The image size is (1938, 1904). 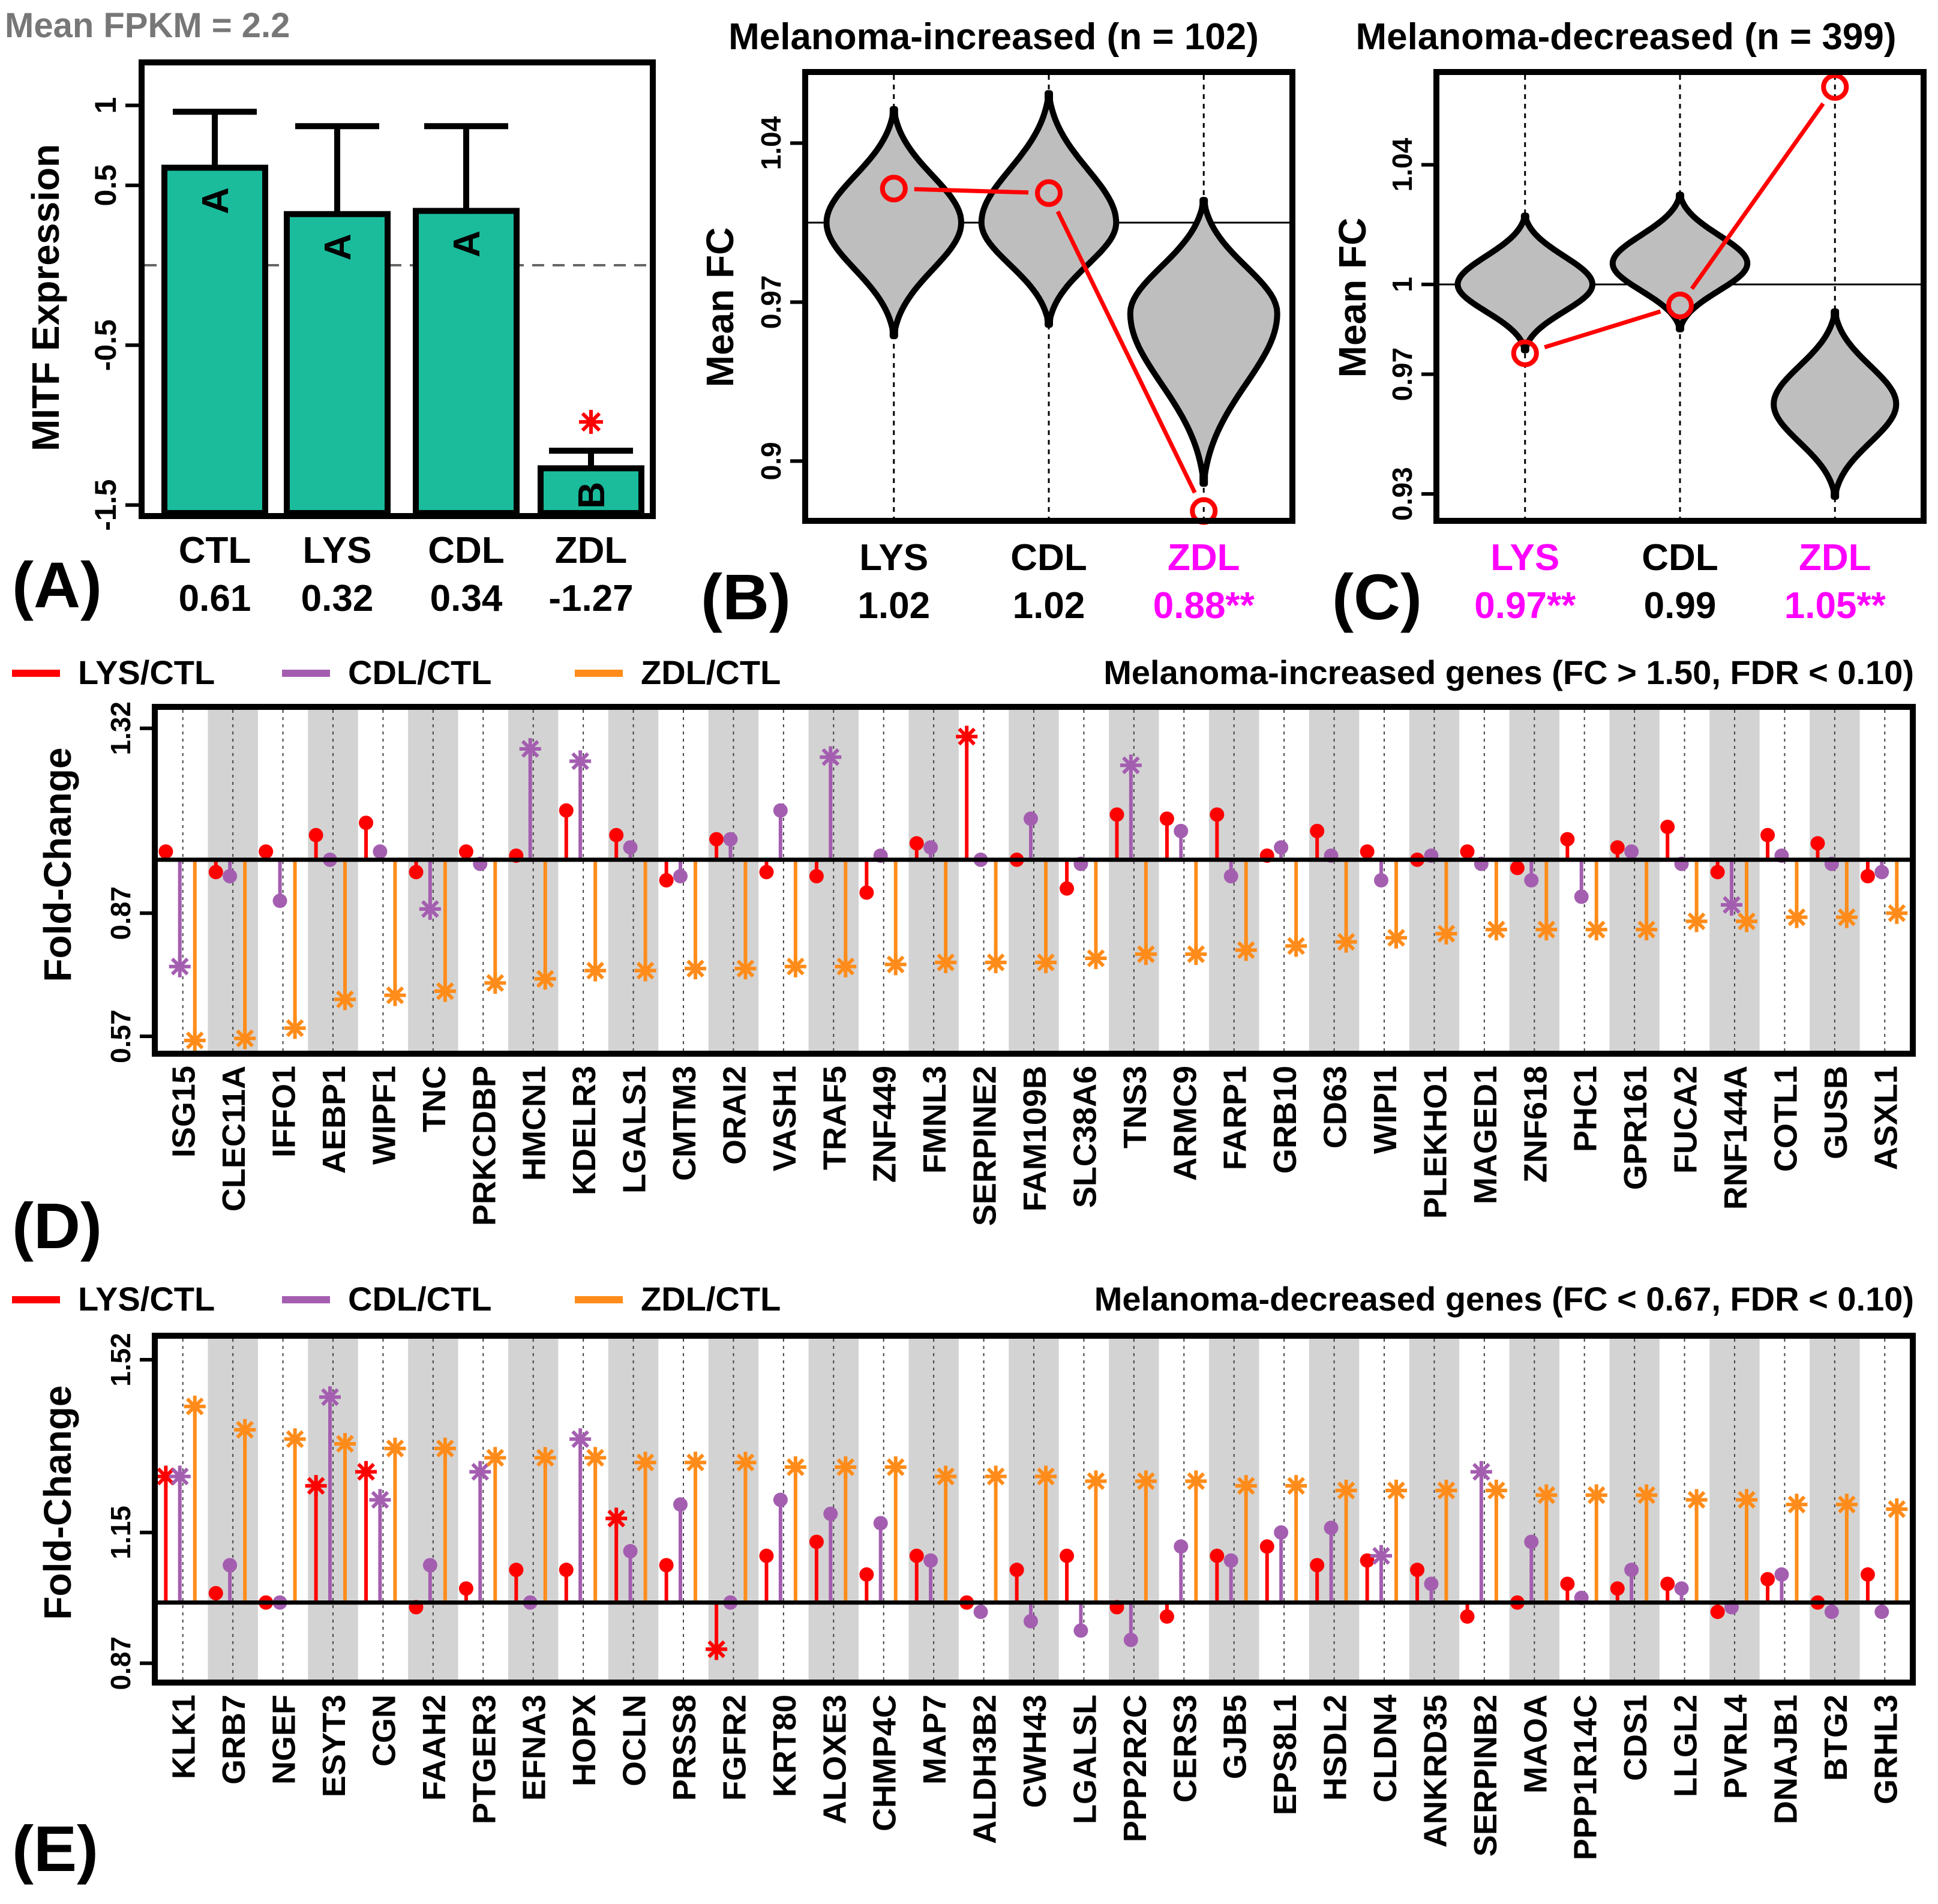 What do you see at coordinates (967, 737) in the screenshot?
I see `point-sig-serpine2-lys` at bounding box center [967, 737].